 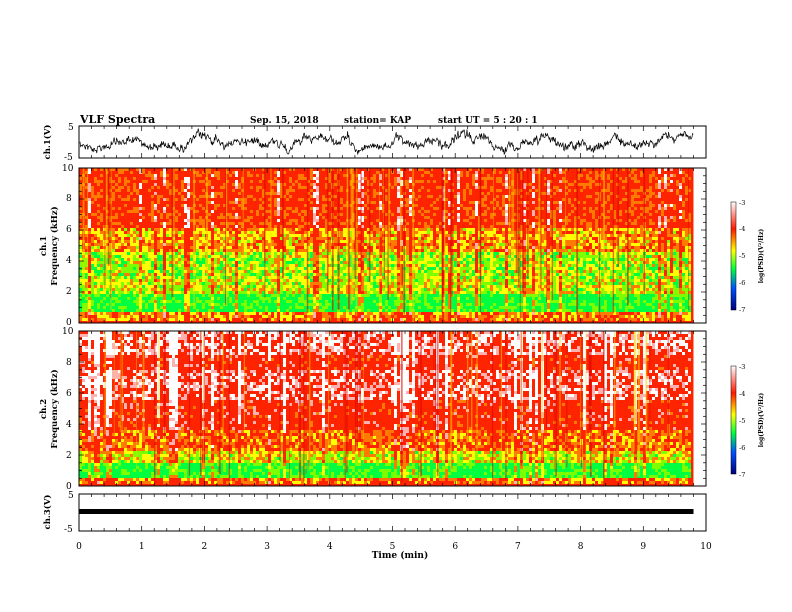 What do you see at coordinates (488, 121) in the screenshot?
I see `start-time-label: start UT = 5 : 20 : 1` at bounding box center [488, 121].